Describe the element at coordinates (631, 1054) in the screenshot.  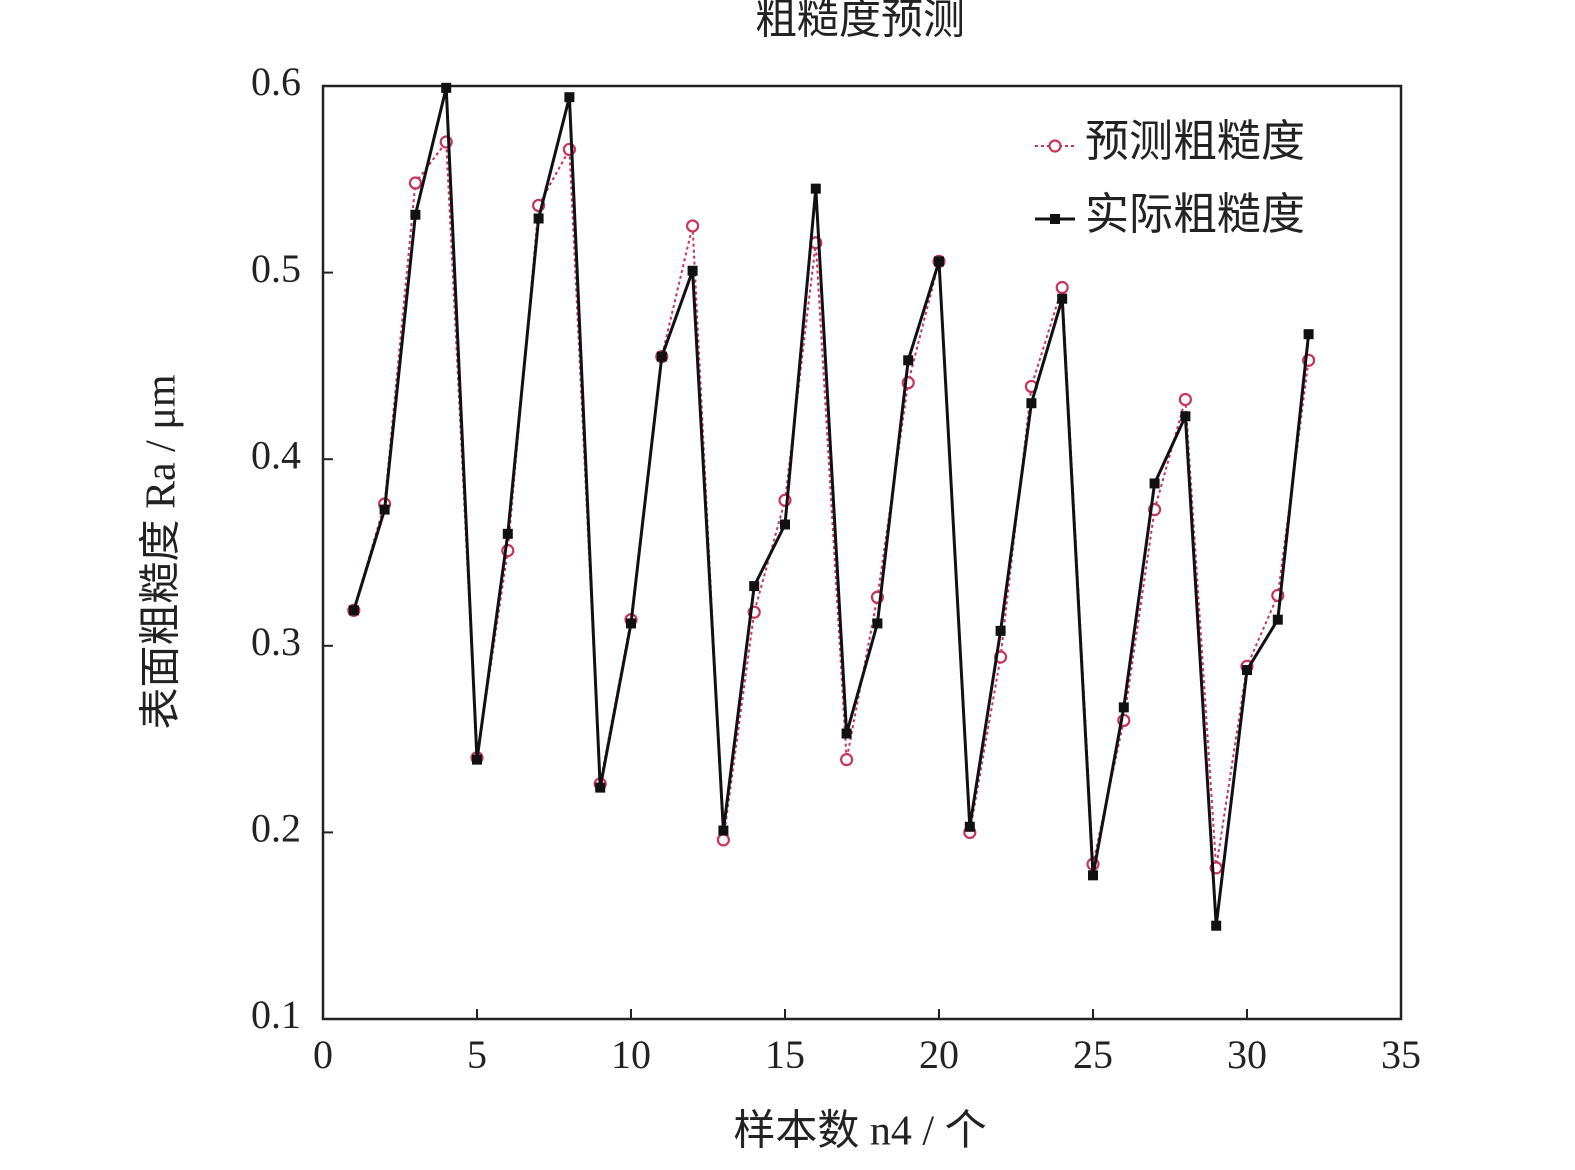
I see `x-tick-label: 10` at that location.